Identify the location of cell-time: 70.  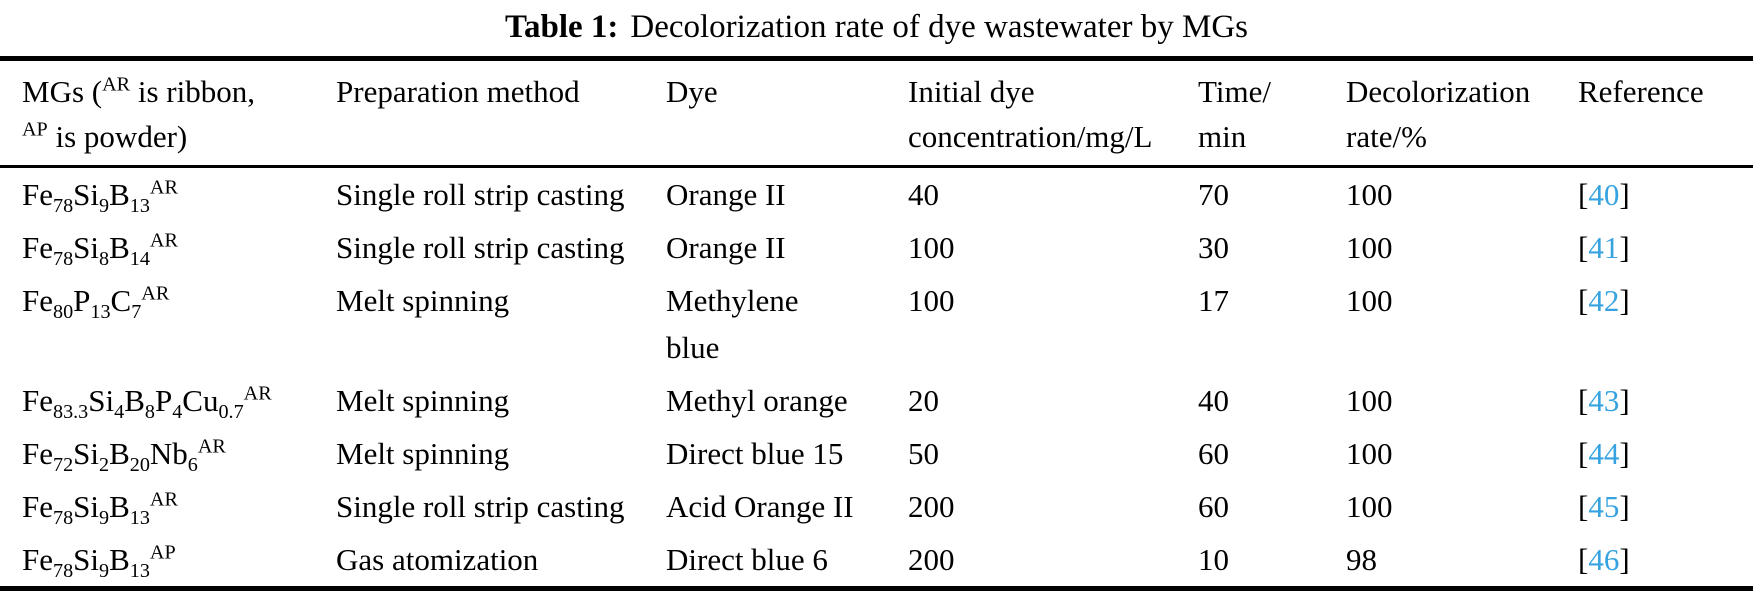
(1213, 194).